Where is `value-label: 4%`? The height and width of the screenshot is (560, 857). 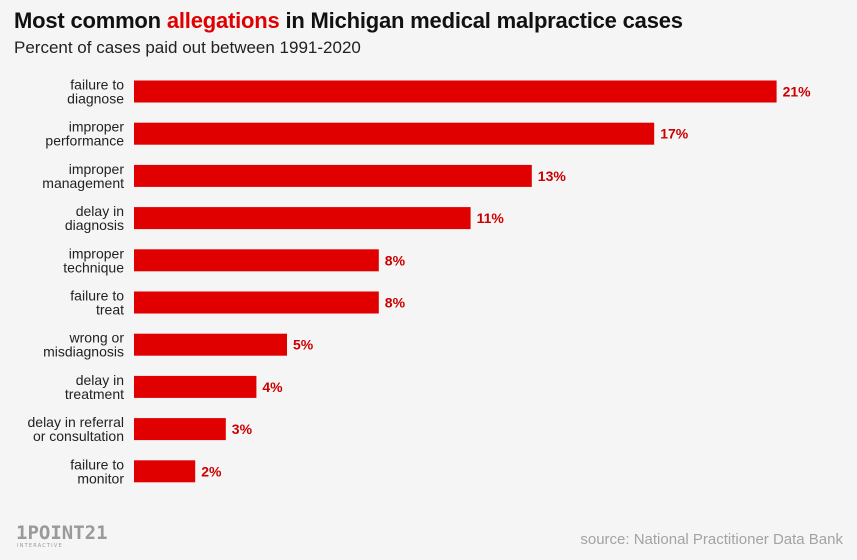 value-label: 4% is located at coordinates (272, 387).